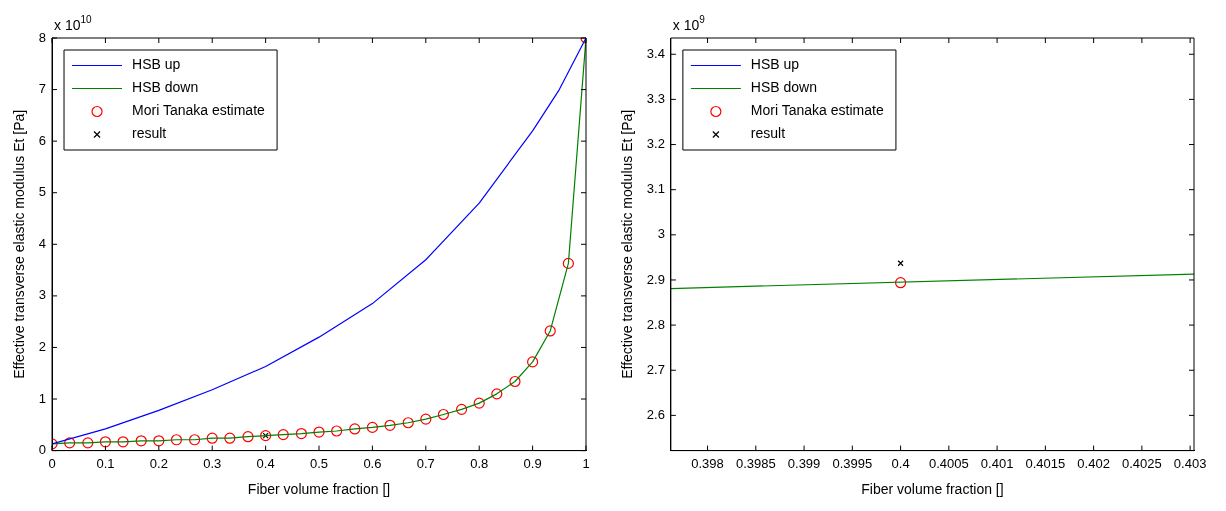 This screenshot has height=511, width=1226. What do you see at coordinates (655, 414) in the screenshot?
I see `y-tick-label: 2.6` at bounding box center [655, 414].